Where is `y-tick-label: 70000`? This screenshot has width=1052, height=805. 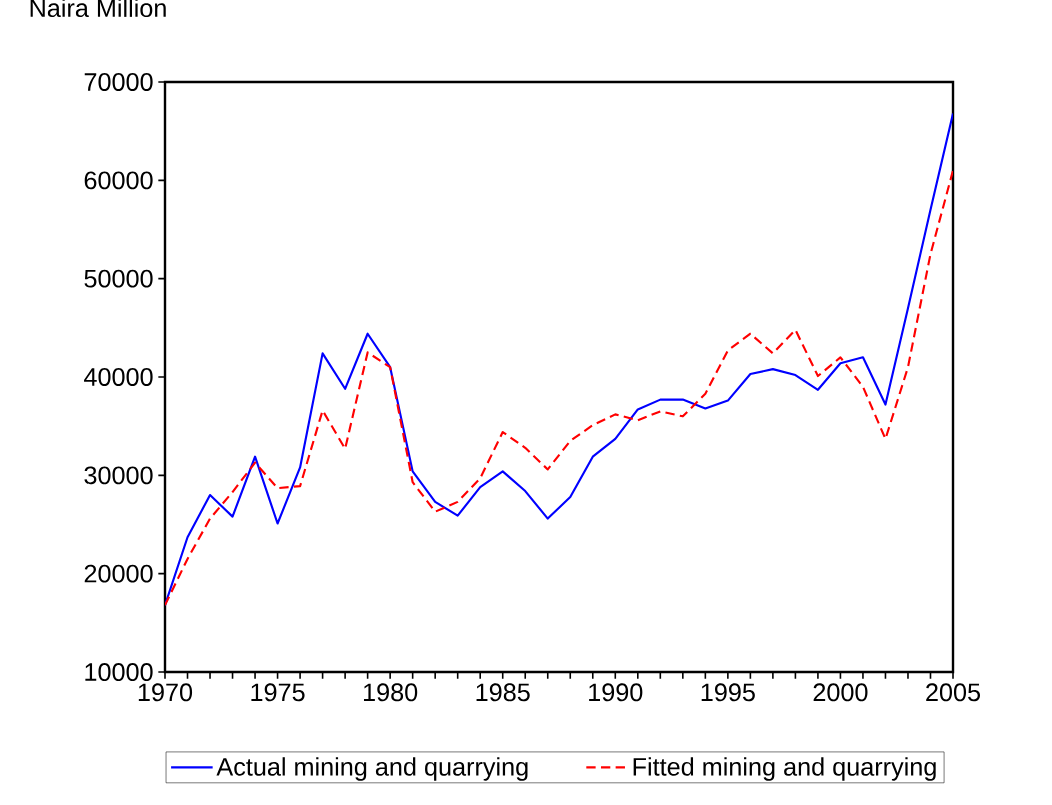
y-tick-label: 70000 is located at coordinates (118, 82).